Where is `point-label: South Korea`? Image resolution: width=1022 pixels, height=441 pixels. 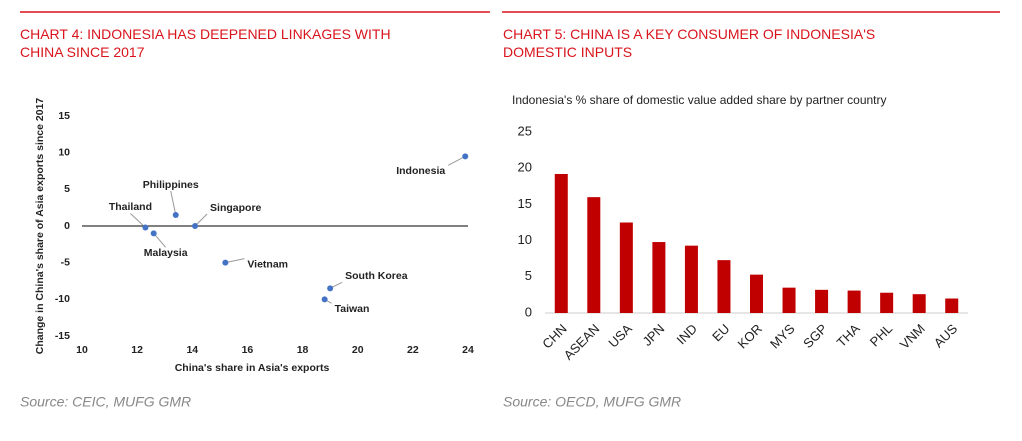 point-label: South Korea is located at coordinates (376, 276).